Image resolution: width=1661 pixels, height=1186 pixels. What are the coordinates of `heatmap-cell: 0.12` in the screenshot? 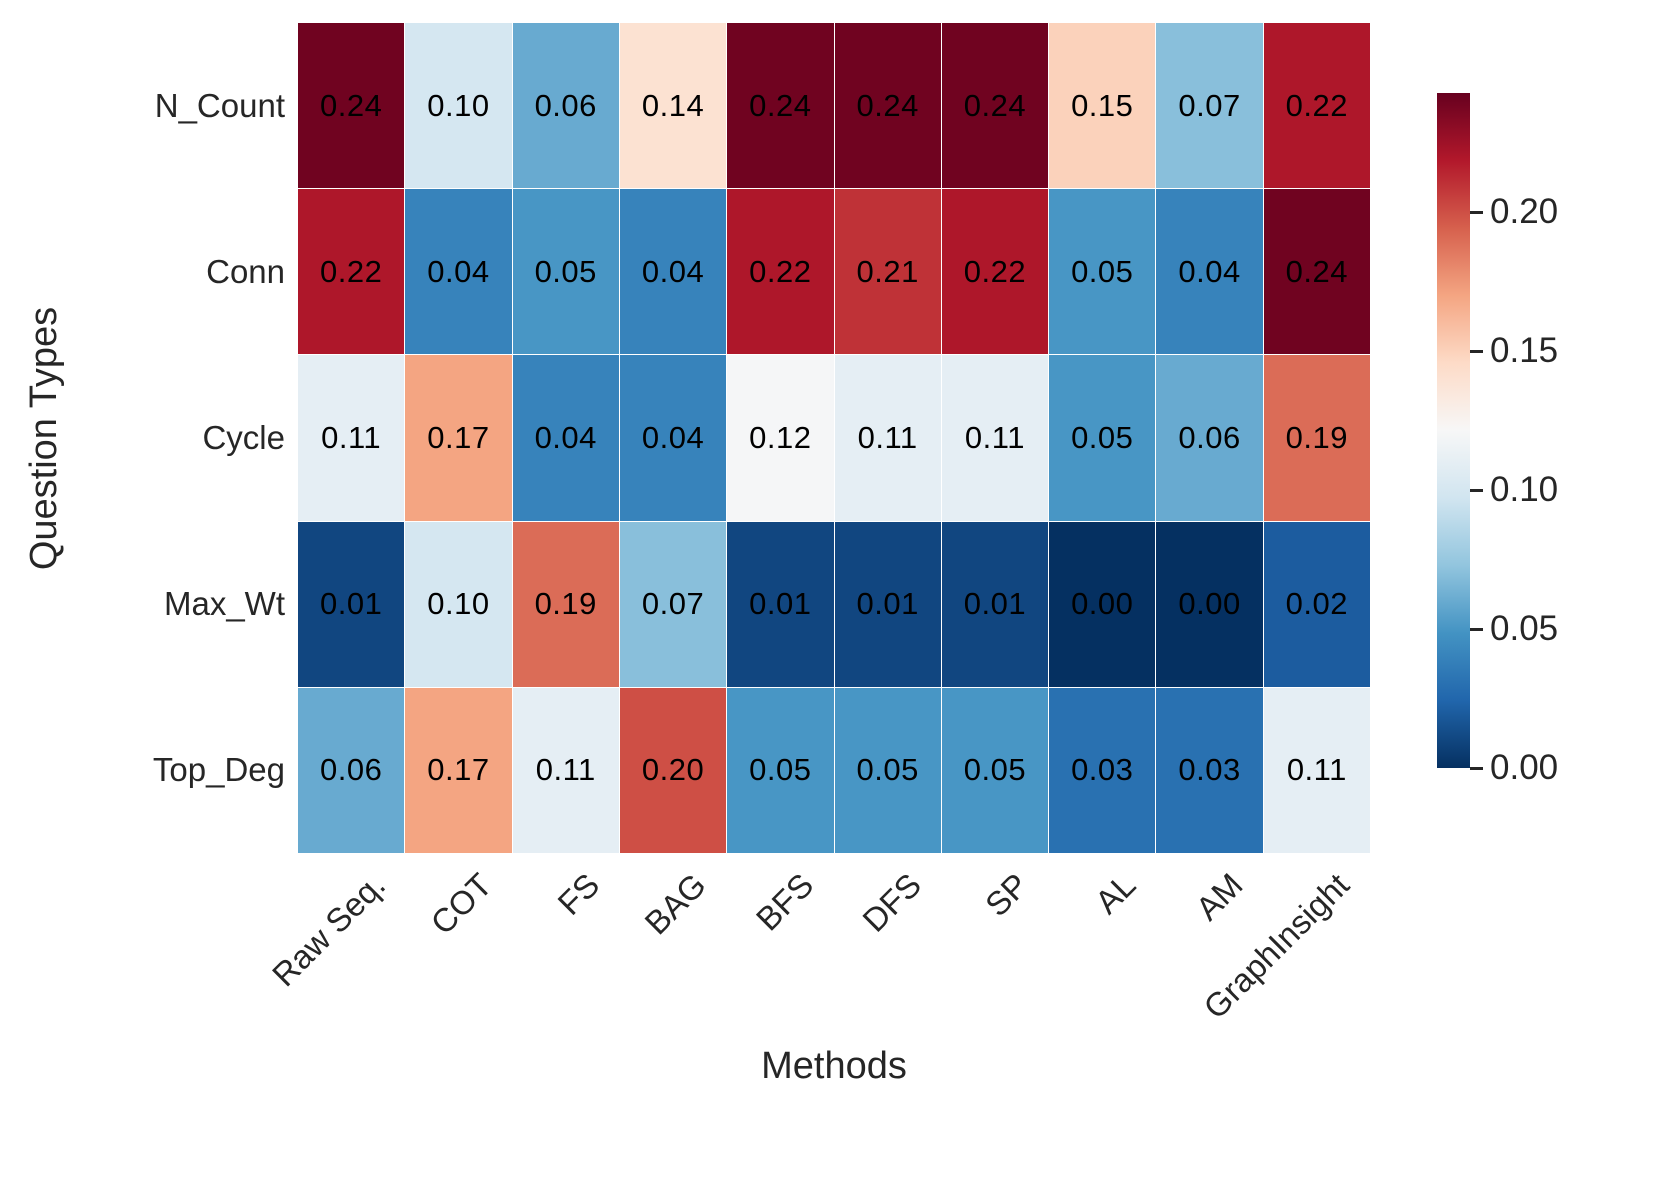 It's located at (780, 438).